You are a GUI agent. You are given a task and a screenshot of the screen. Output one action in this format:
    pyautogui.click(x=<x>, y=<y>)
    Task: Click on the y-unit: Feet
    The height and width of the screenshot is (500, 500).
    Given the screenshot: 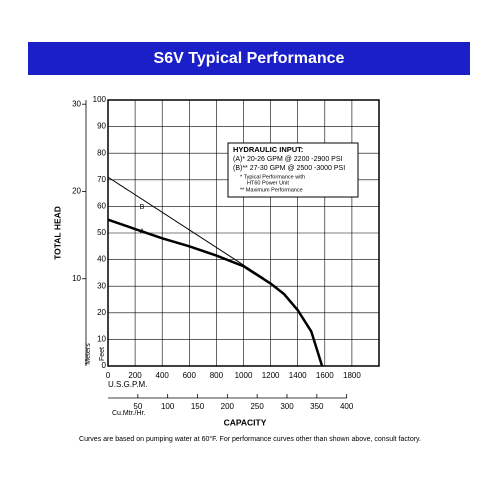 What is the action you would take?
    pyautogui.click(x=102, y=354)
    